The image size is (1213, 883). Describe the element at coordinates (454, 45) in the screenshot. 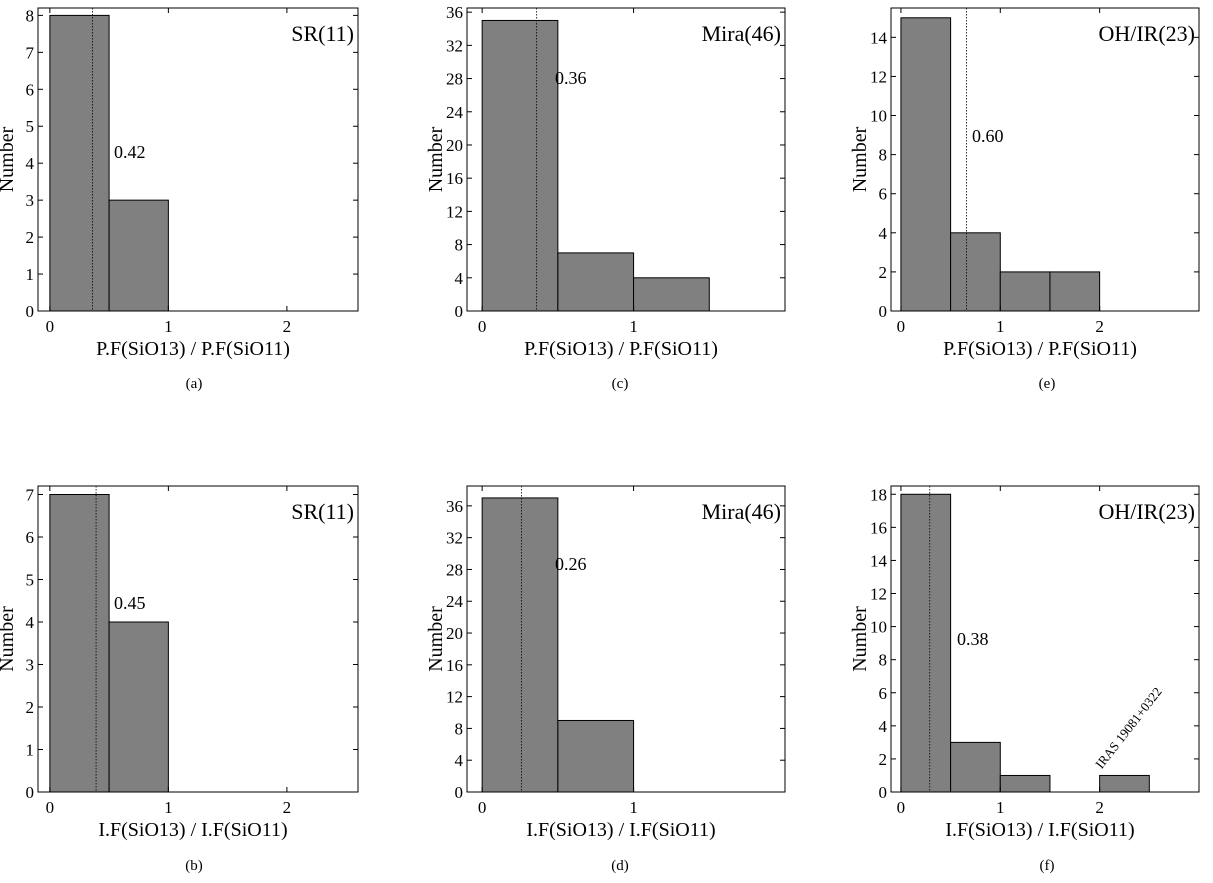

I see `y-tick-label: 32` at that location.